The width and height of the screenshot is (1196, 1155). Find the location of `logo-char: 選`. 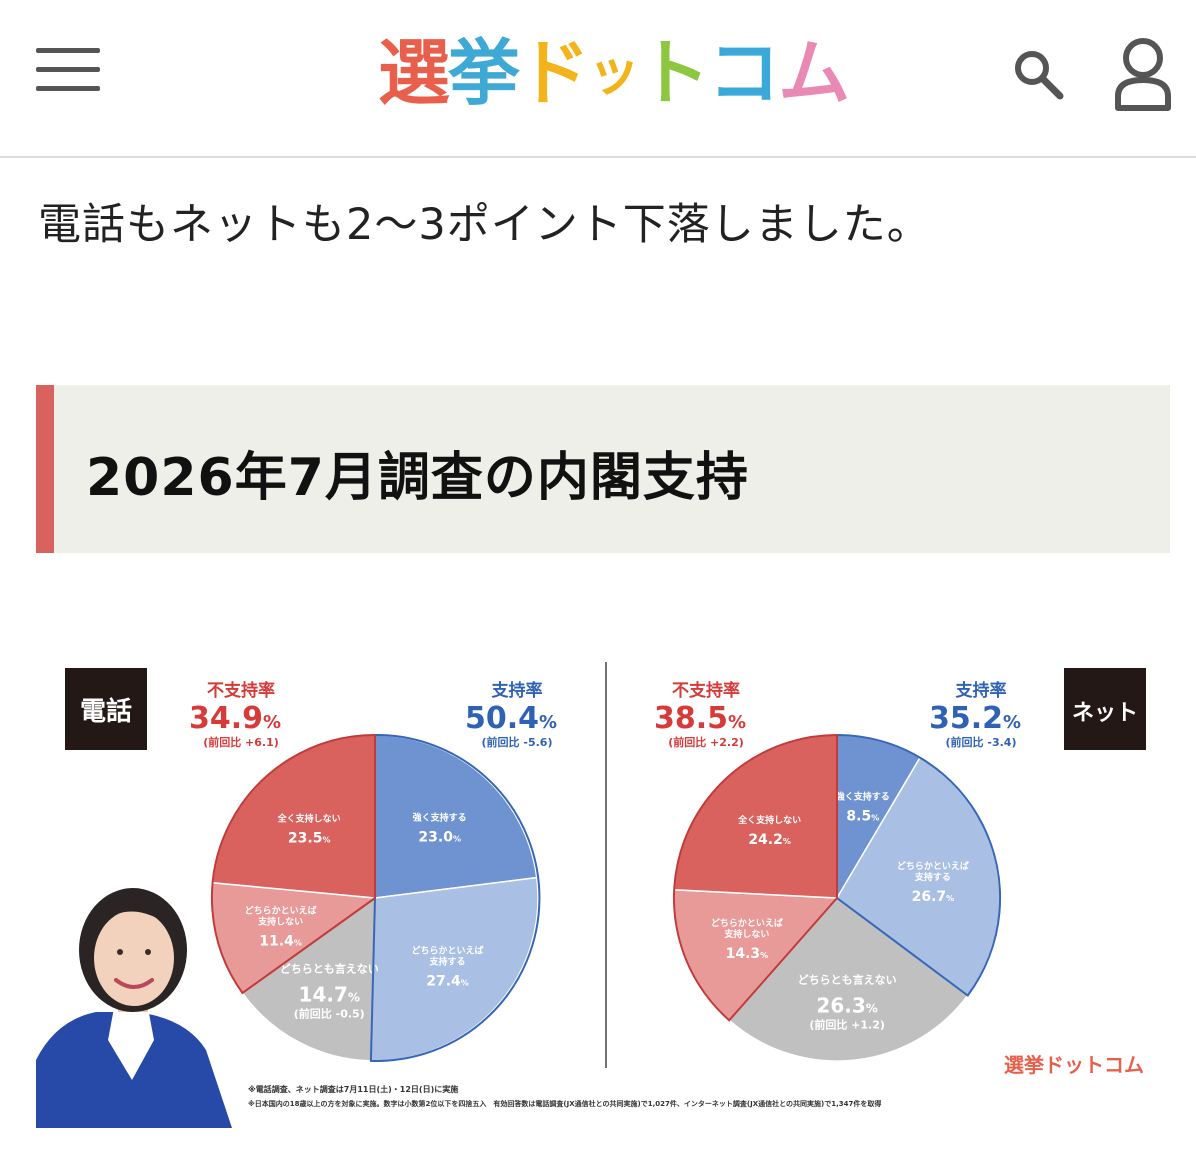

logo-char: 選 is located at coordinates (414, 73).